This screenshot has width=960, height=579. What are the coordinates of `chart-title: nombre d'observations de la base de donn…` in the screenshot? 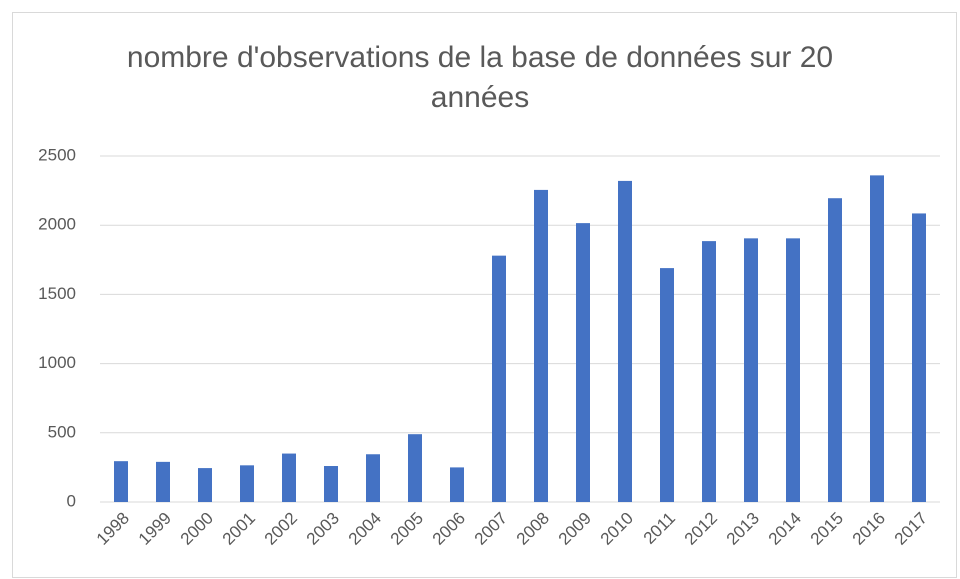 It's located at (480, 77).